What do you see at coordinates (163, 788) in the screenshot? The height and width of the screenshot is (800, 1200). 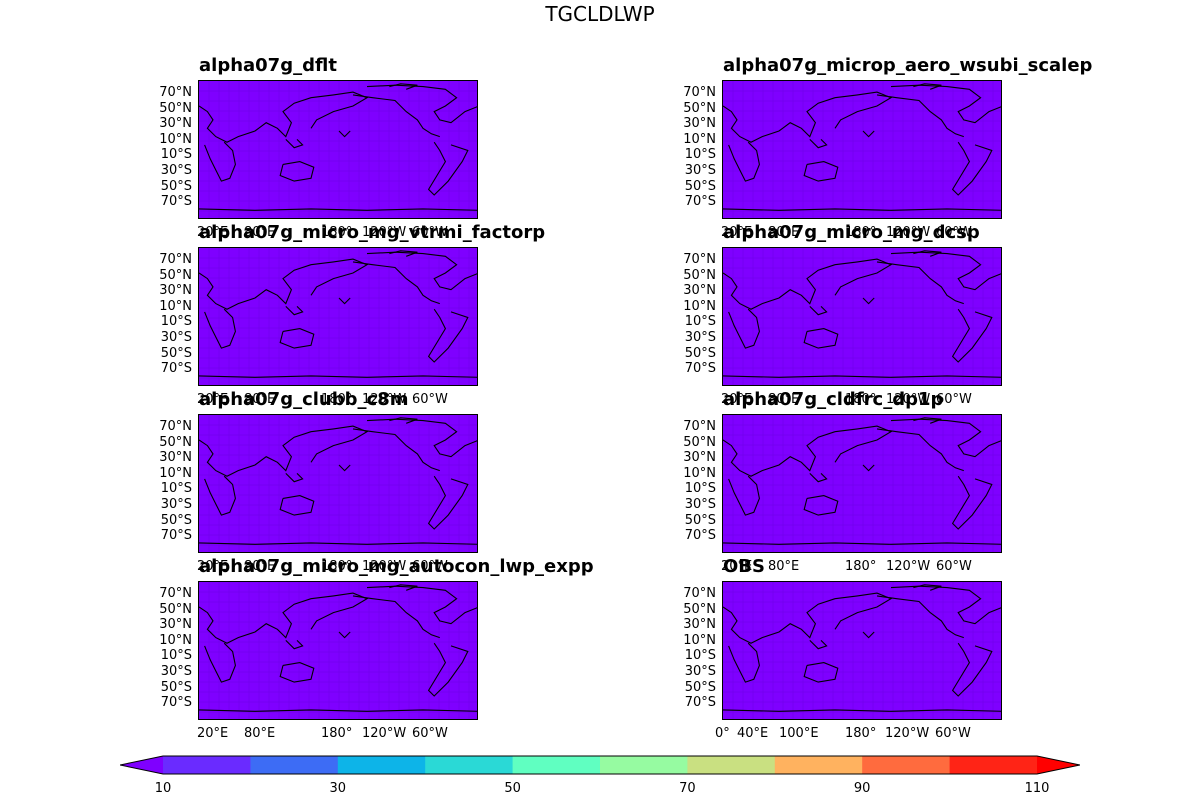 I see `colorbar-tick-label: 10` at bounding box center [163, 788].